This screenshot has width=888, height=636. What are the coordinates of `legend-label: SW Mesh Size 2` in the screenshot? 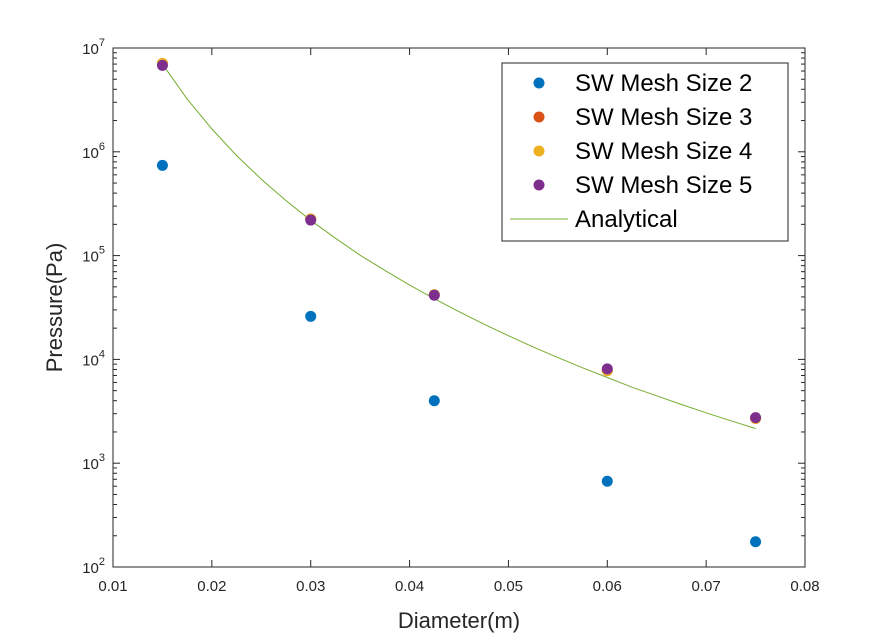 It's located at (663, 83).